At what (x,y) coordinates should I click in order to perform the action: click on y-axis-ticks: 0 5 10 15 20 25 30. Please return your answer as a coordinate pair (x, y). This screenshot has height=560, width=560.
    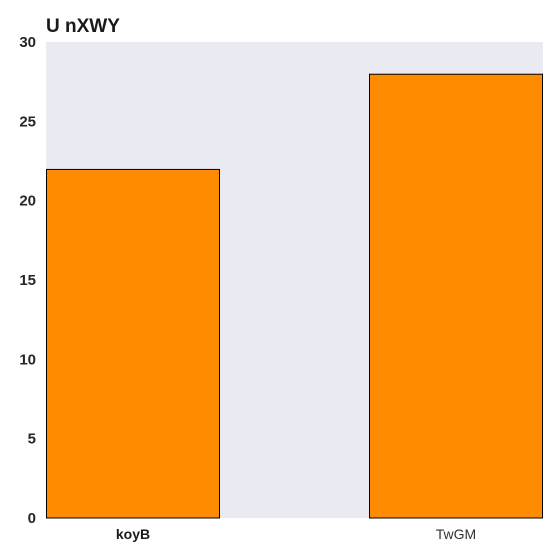
    Looking at the image, I should click on (27, 280).